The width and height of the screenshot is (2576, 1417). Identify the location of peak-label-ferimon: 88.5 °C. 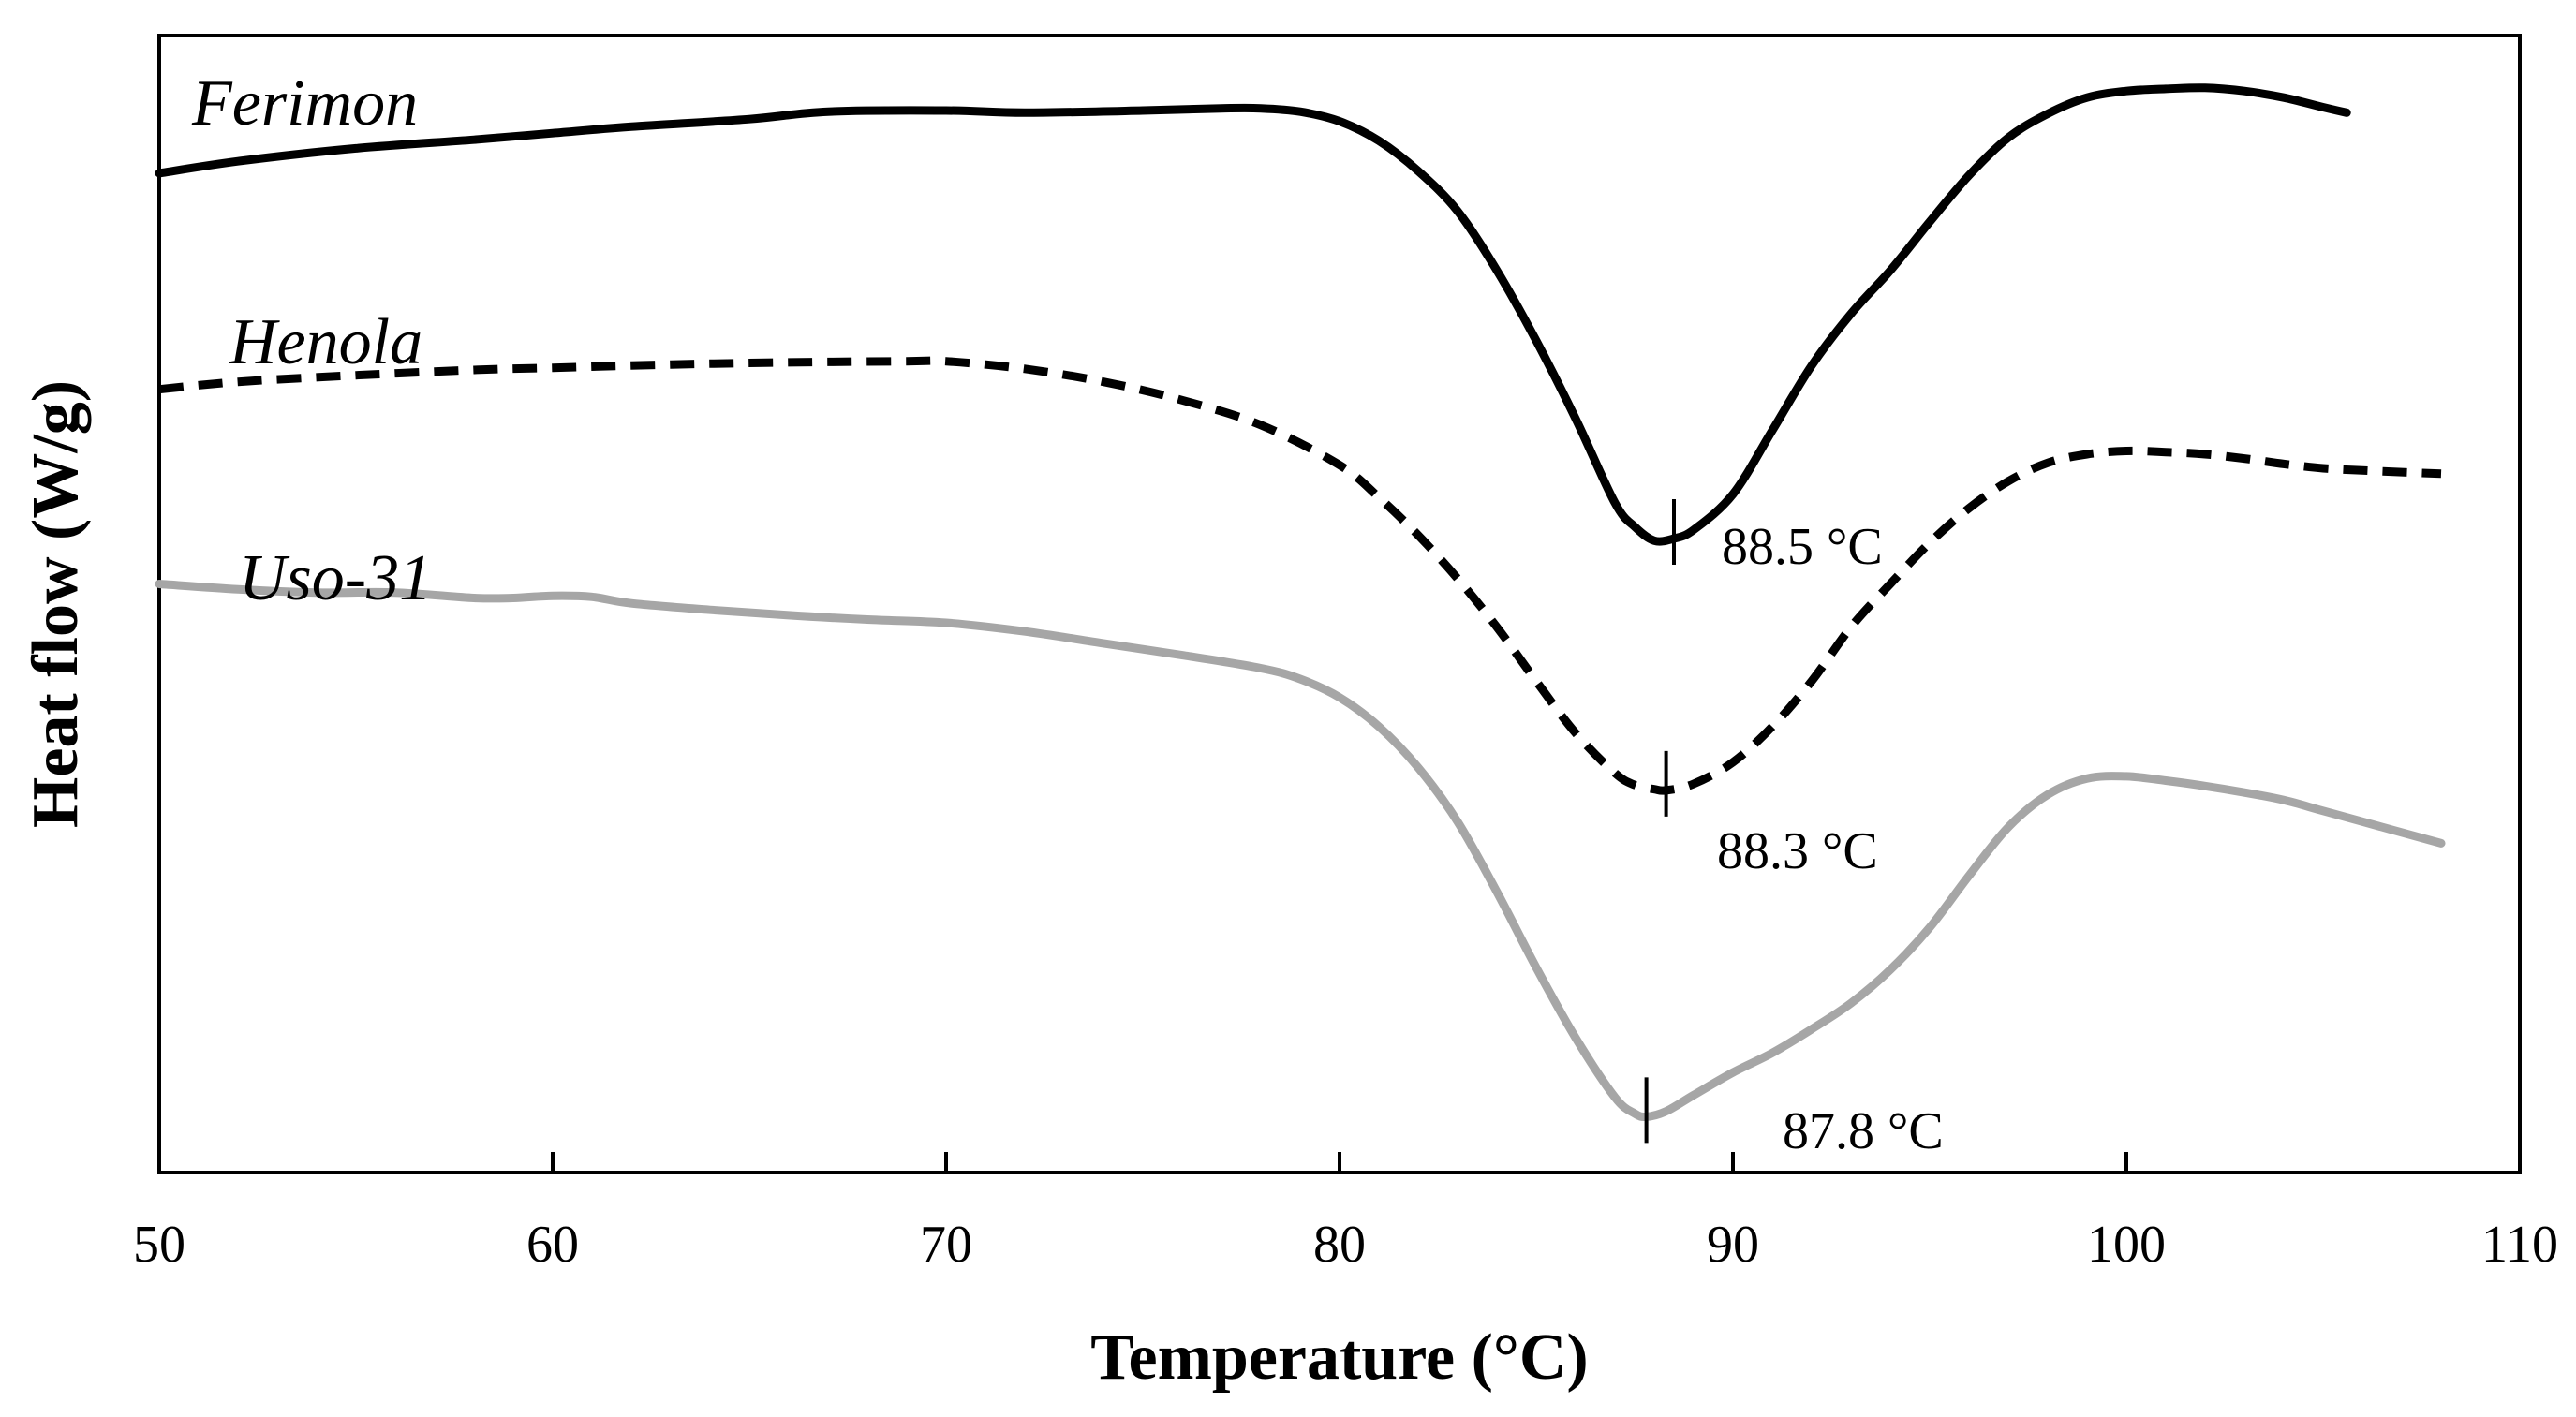
(1803, 547).